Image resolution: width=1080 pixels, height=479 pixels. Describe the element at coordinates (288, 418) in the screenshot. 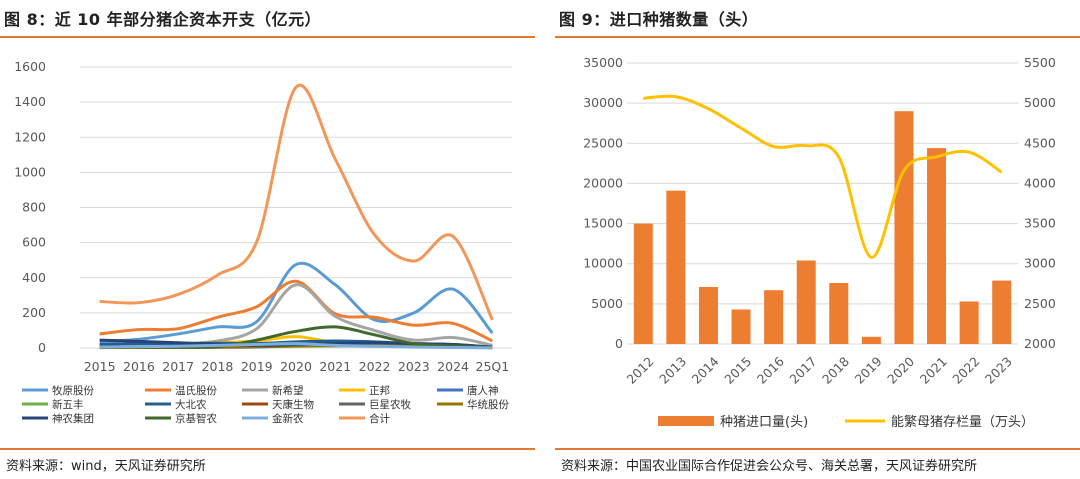

I see `legend-label: 金新农` at that location.